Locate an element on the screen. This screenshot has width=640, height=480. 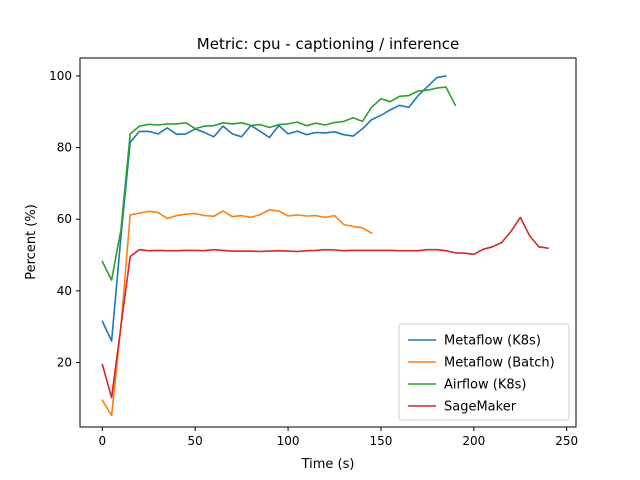
y-tick-label: 80 is located at coordinates (64, 148).